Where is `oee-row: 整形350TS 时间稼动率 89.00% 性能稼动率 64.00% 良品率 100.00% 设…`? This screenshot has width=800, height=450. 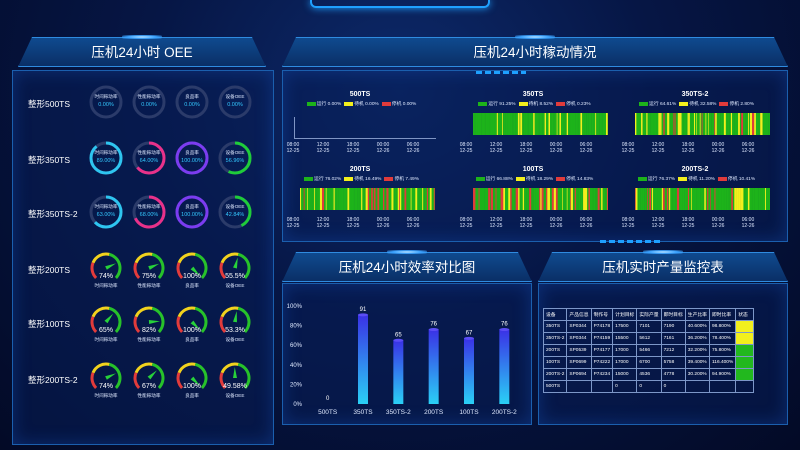 oee-row: 整形350TS 时间稼动率 89.00% 性能稼动率 64.00% 良品率 100.00% 设… is located at coordinates (148, 164).